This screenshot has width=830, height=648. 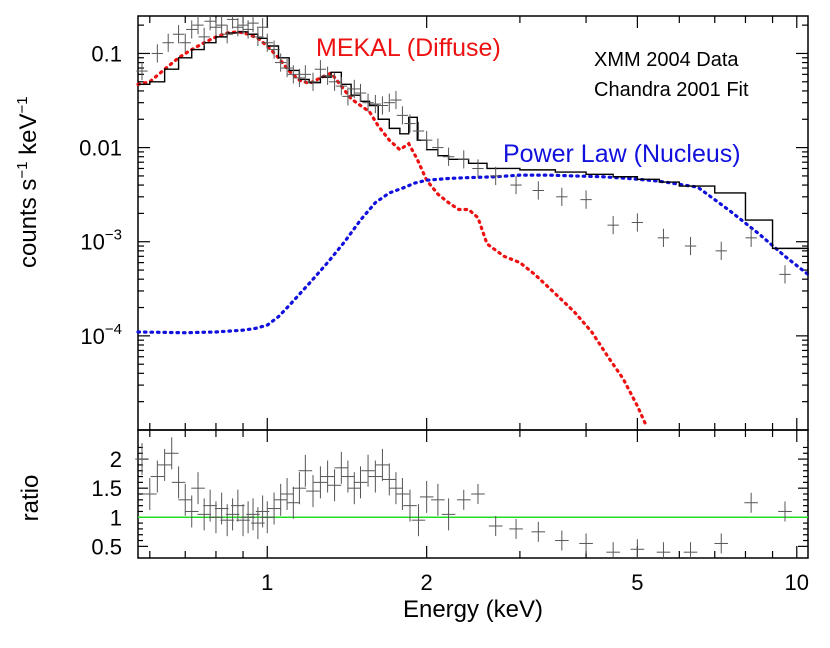 I want to click on spectrum-y-tick-label: 10⁻⁴, so click(x=101, y=335).